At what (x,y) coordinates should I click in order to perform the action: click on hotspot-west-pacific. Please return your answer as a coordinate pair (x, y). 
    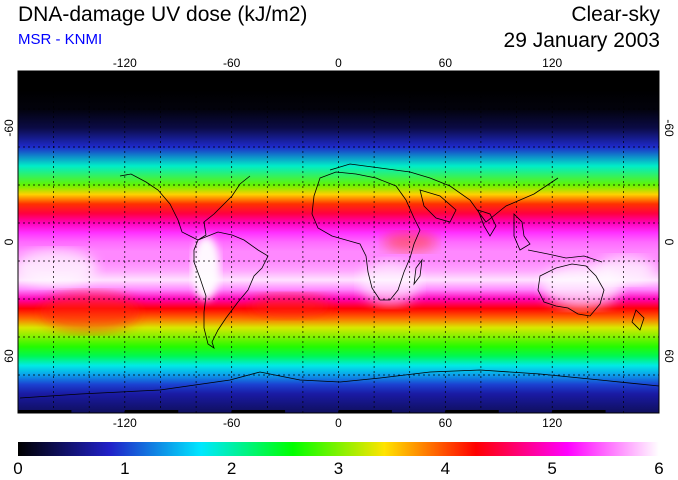
    Looking at the image, I should click on (625, 270).